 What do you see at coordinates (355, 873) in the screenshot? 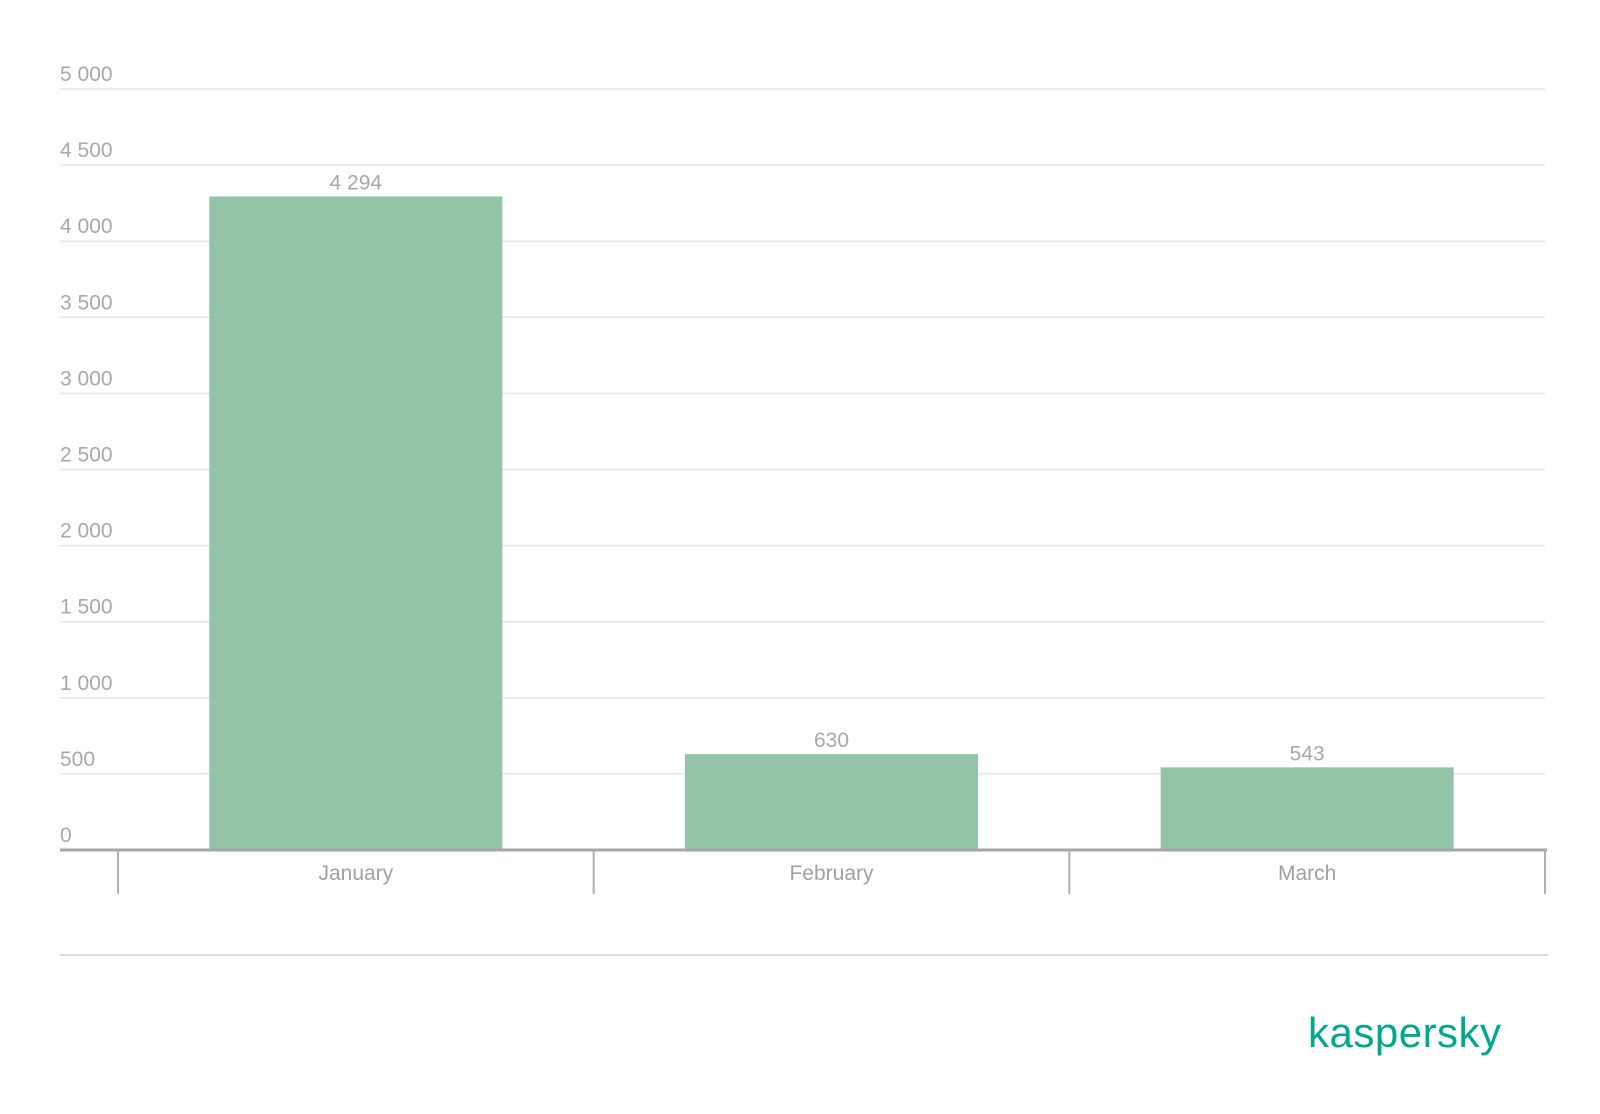
I see `x-tick-label: January` at bounding box center [355, 873].